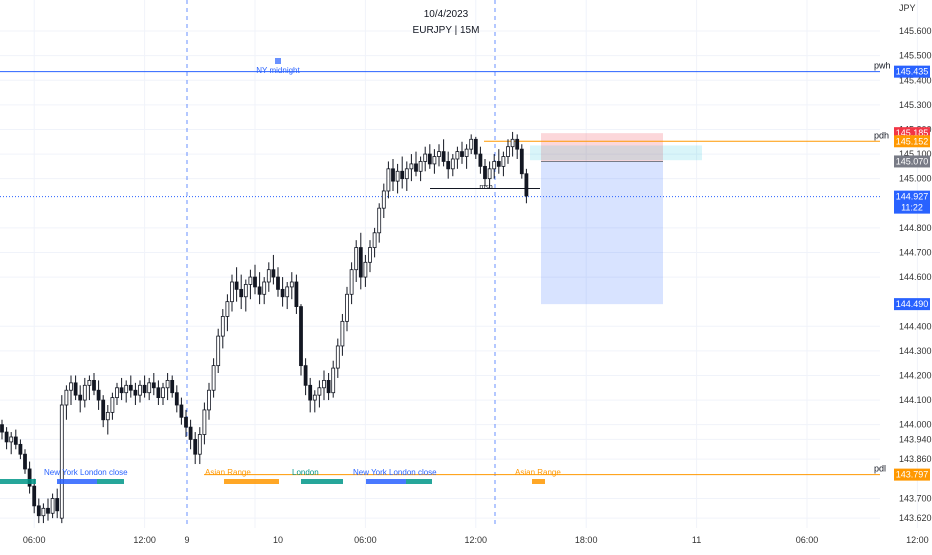 The image size is (932, 555). Describe the element at coordinates (915, 179) in the screenshot. I see `y-tick-label: 145.000` at that location.